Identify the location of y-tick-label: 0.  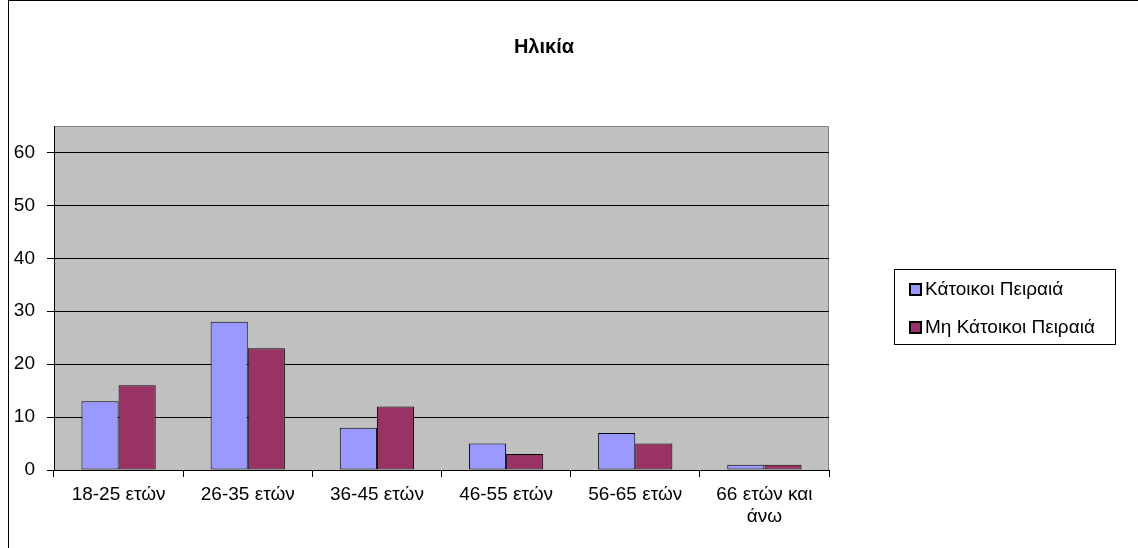
(29, 469).